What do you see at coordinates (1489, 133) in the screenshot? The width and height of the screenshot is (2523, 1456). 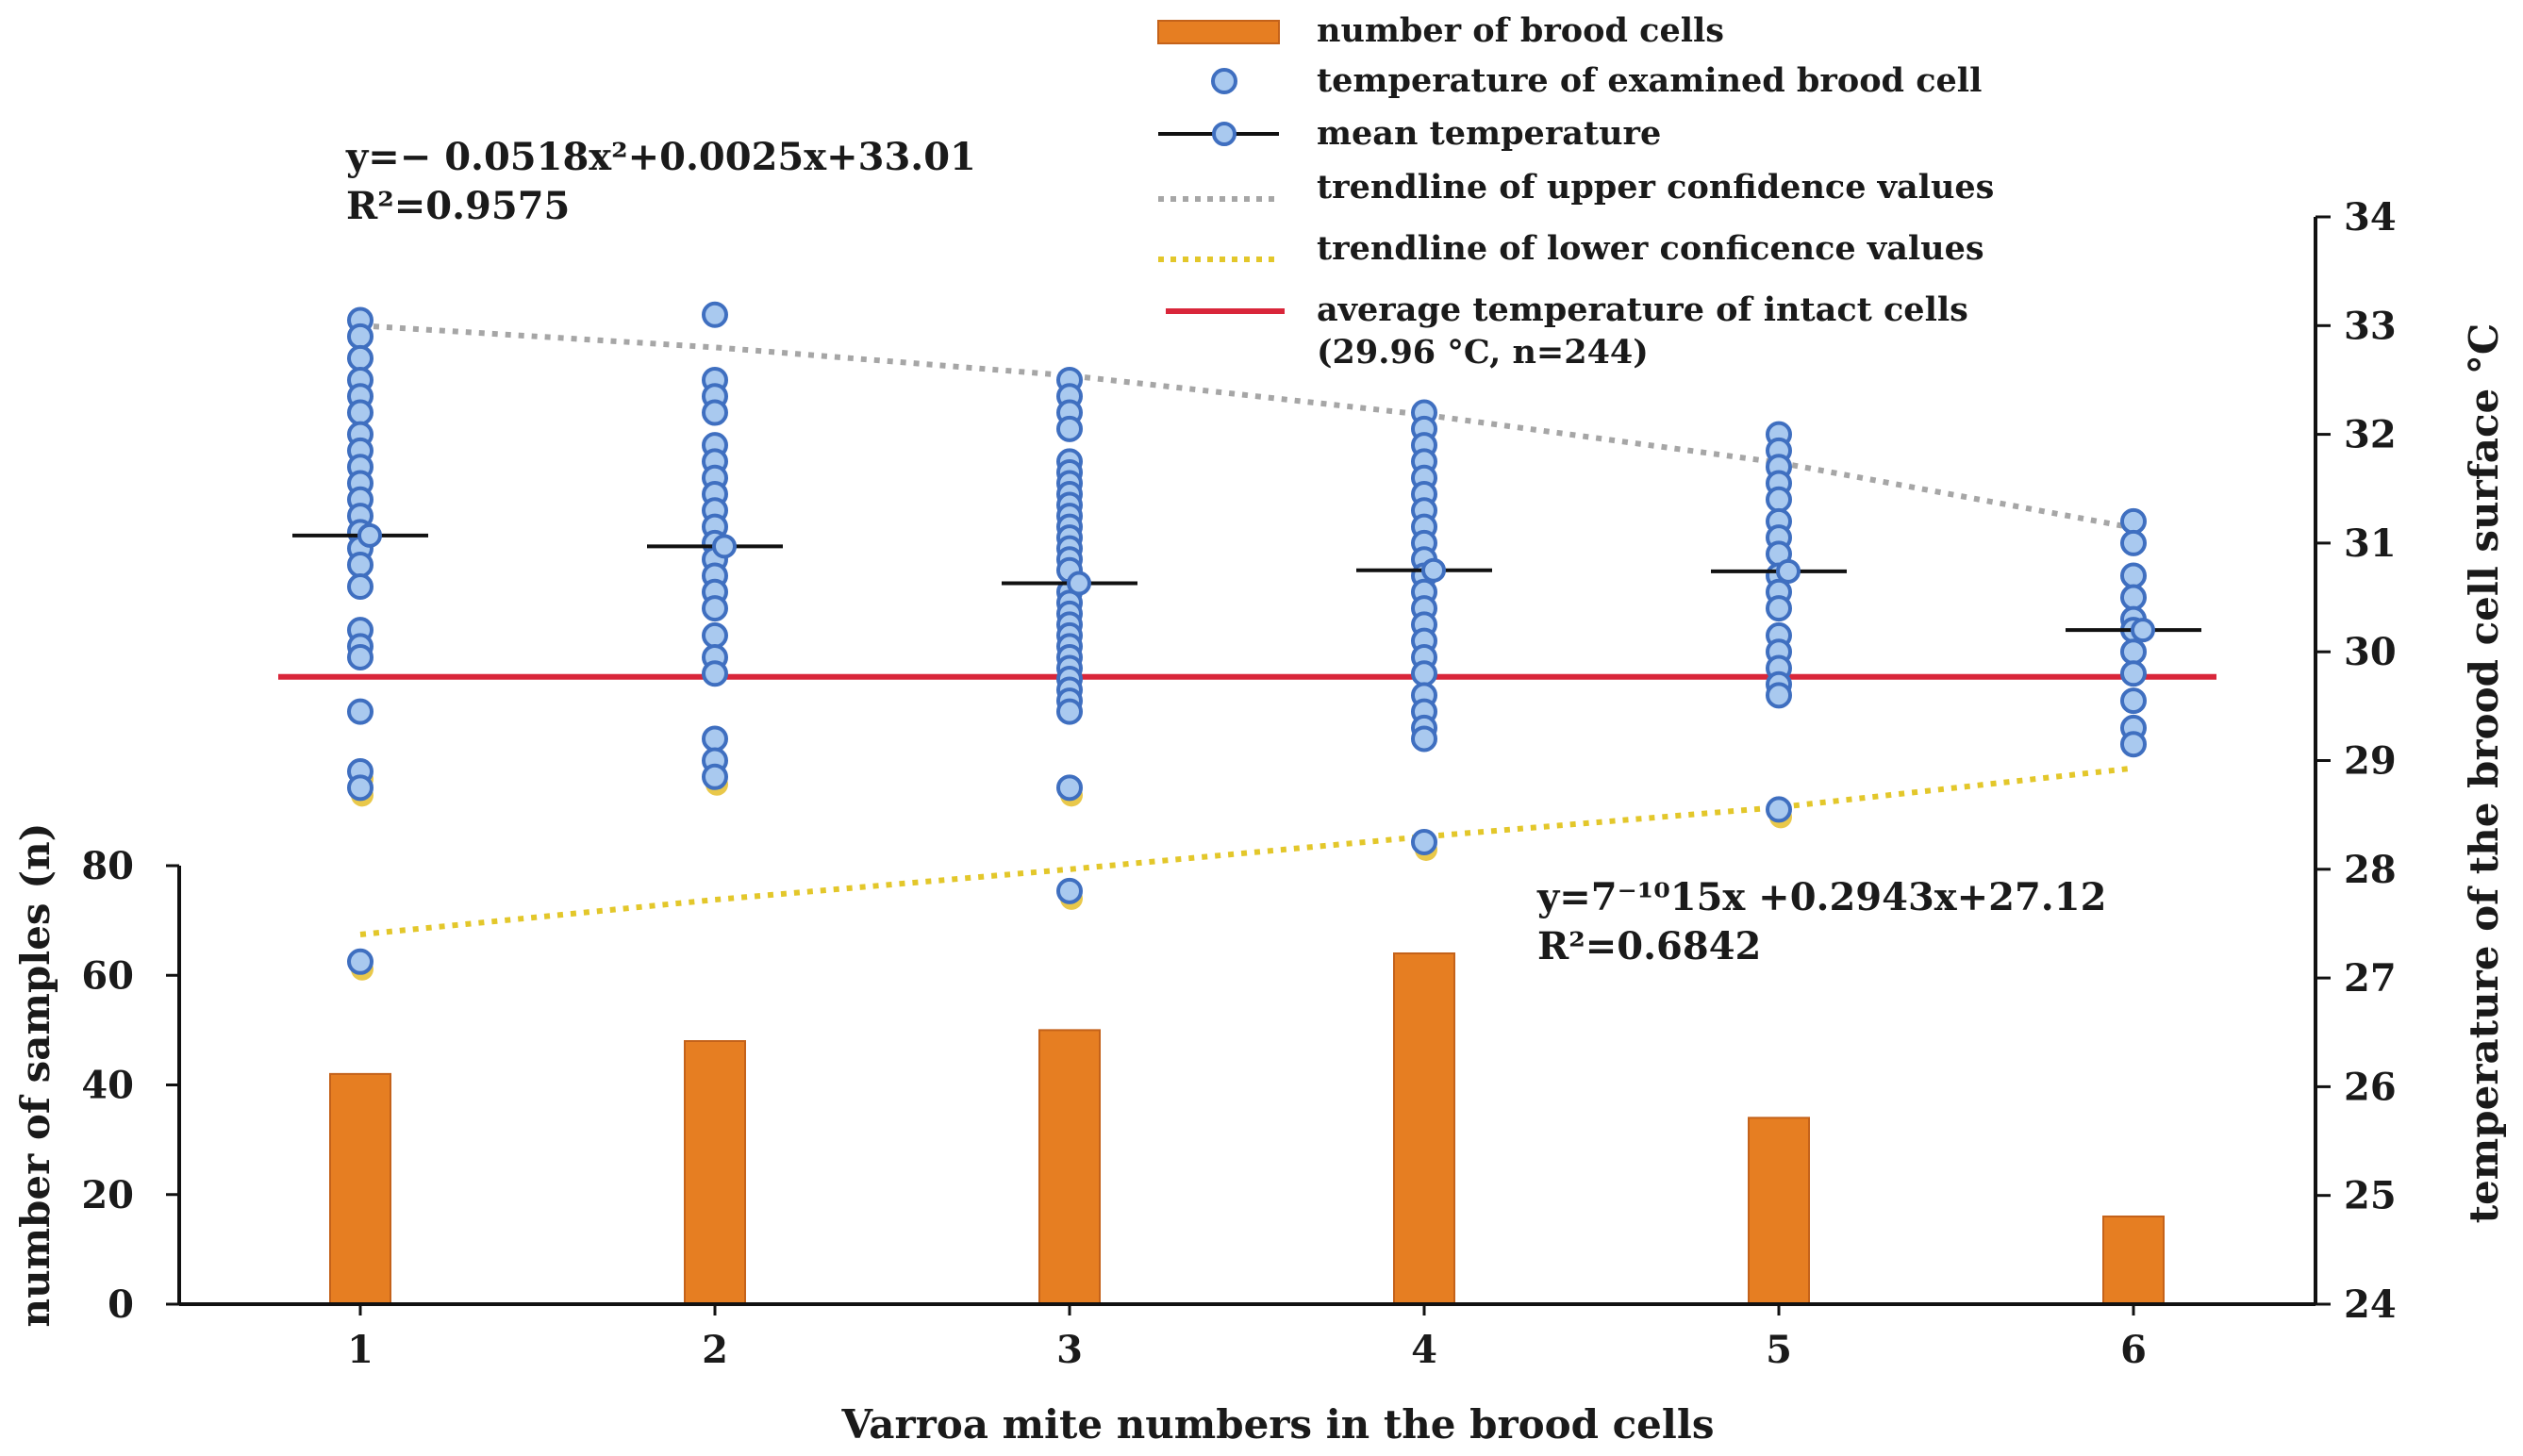 I see `legend-label-mean: mean temperature` at bounding box center [1489, 133].